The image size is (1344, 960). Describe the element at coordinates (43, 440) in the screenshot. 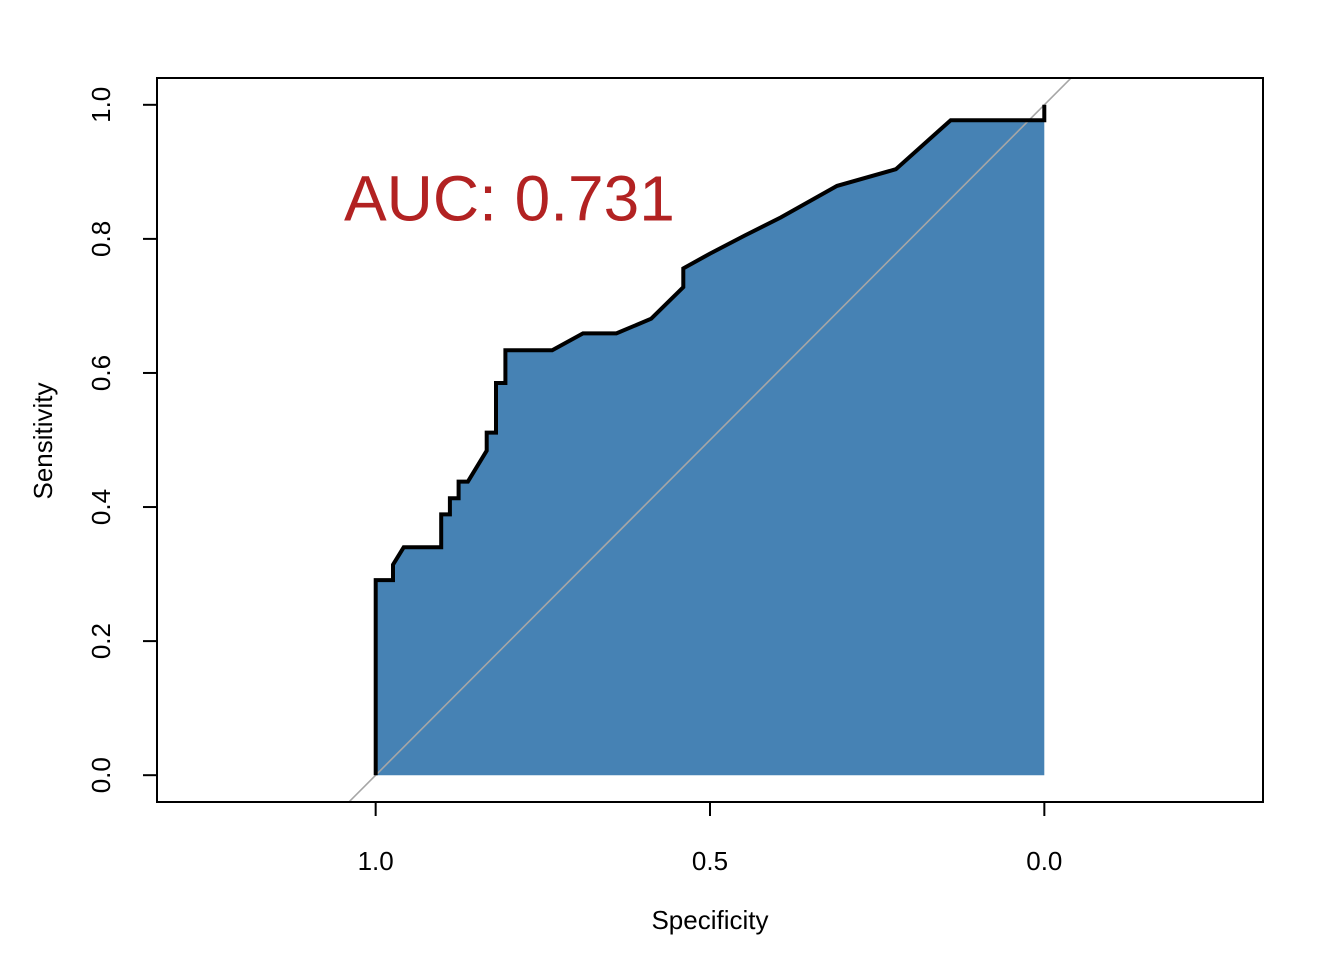

I see `y-axis-title: Sensitivity` at that location.